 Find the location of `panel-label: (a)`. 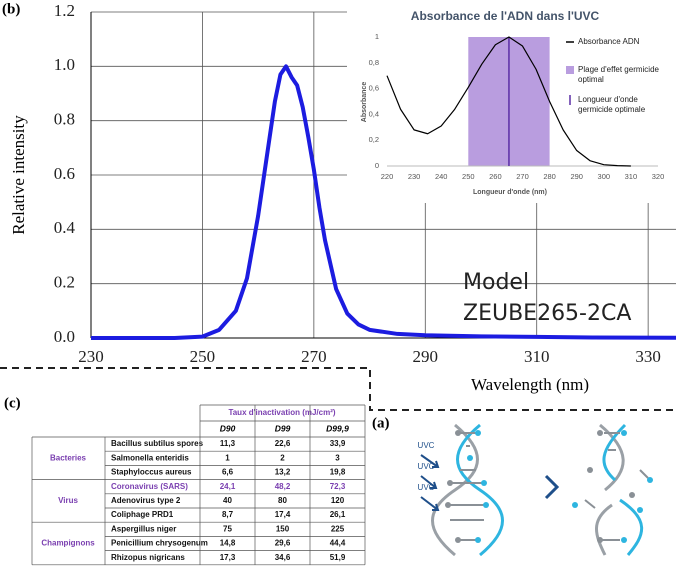

panel-label: (a) is located at coordinates (381, 423).